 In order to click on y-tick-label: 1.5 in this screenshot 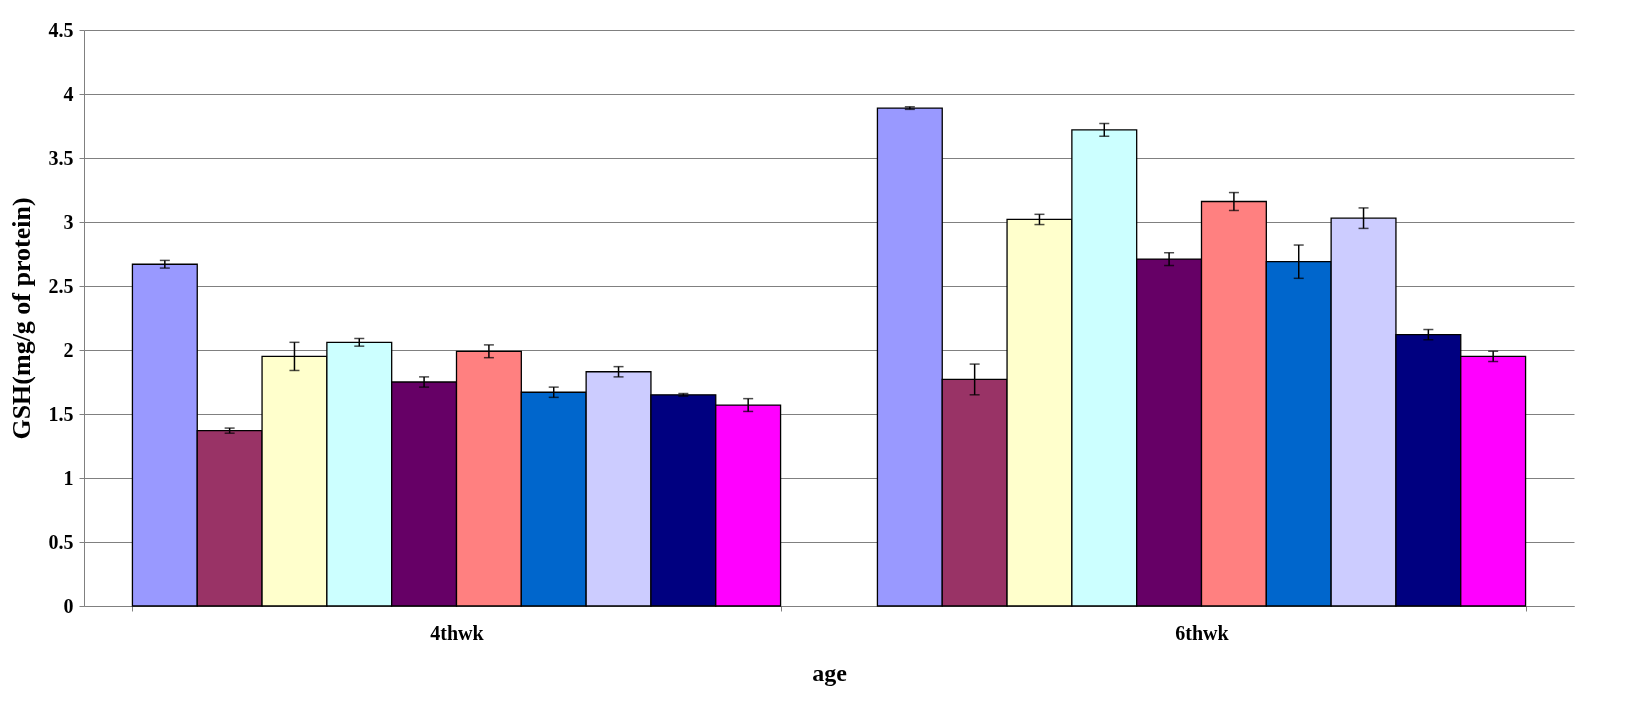, I will do `click(61, 413)`.